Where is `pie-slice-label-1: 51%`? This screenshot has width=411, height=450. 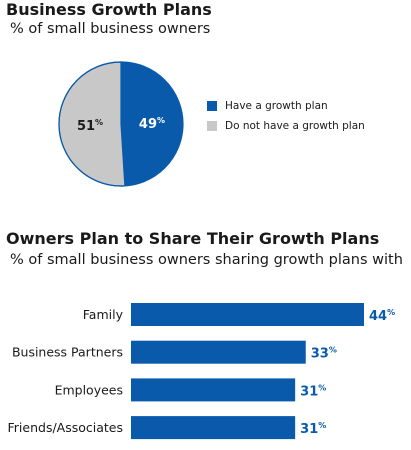 pie-slice-label-1: 51% is located at coordinates (90, 126).